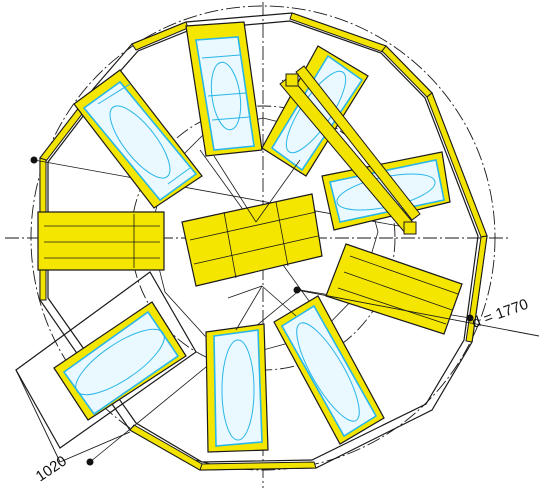 The width and height of the screenshot is (539, 490). What do you see at coordinates (51, 469) in the screenshot?
I see `bay-width-label: 1020` at bounding box center [51, 469].